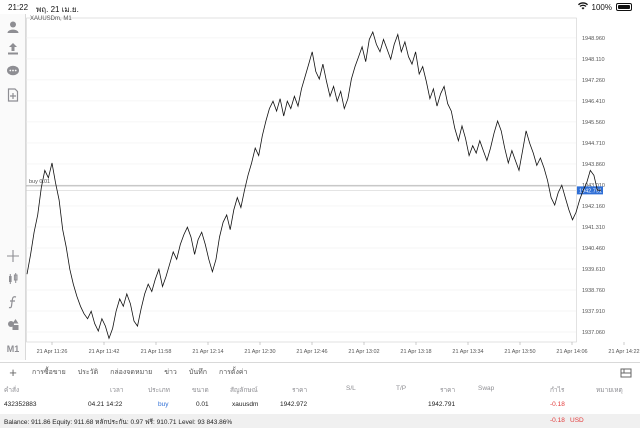 The height and width of the screenshot is (447, 640). Describe the element at coordinates (486, 388) in the screenshot. I see `col-swap: Swap` at that location.